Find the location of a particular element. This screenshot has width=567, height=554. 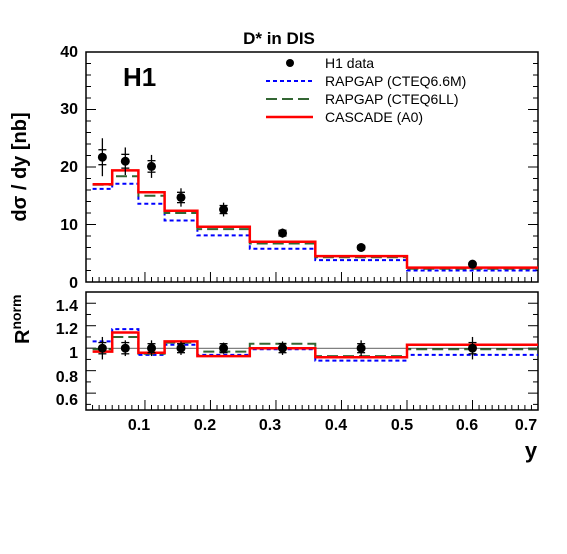

ratio-y-axis-label: Rnorm is located at coordinates (21, 319).